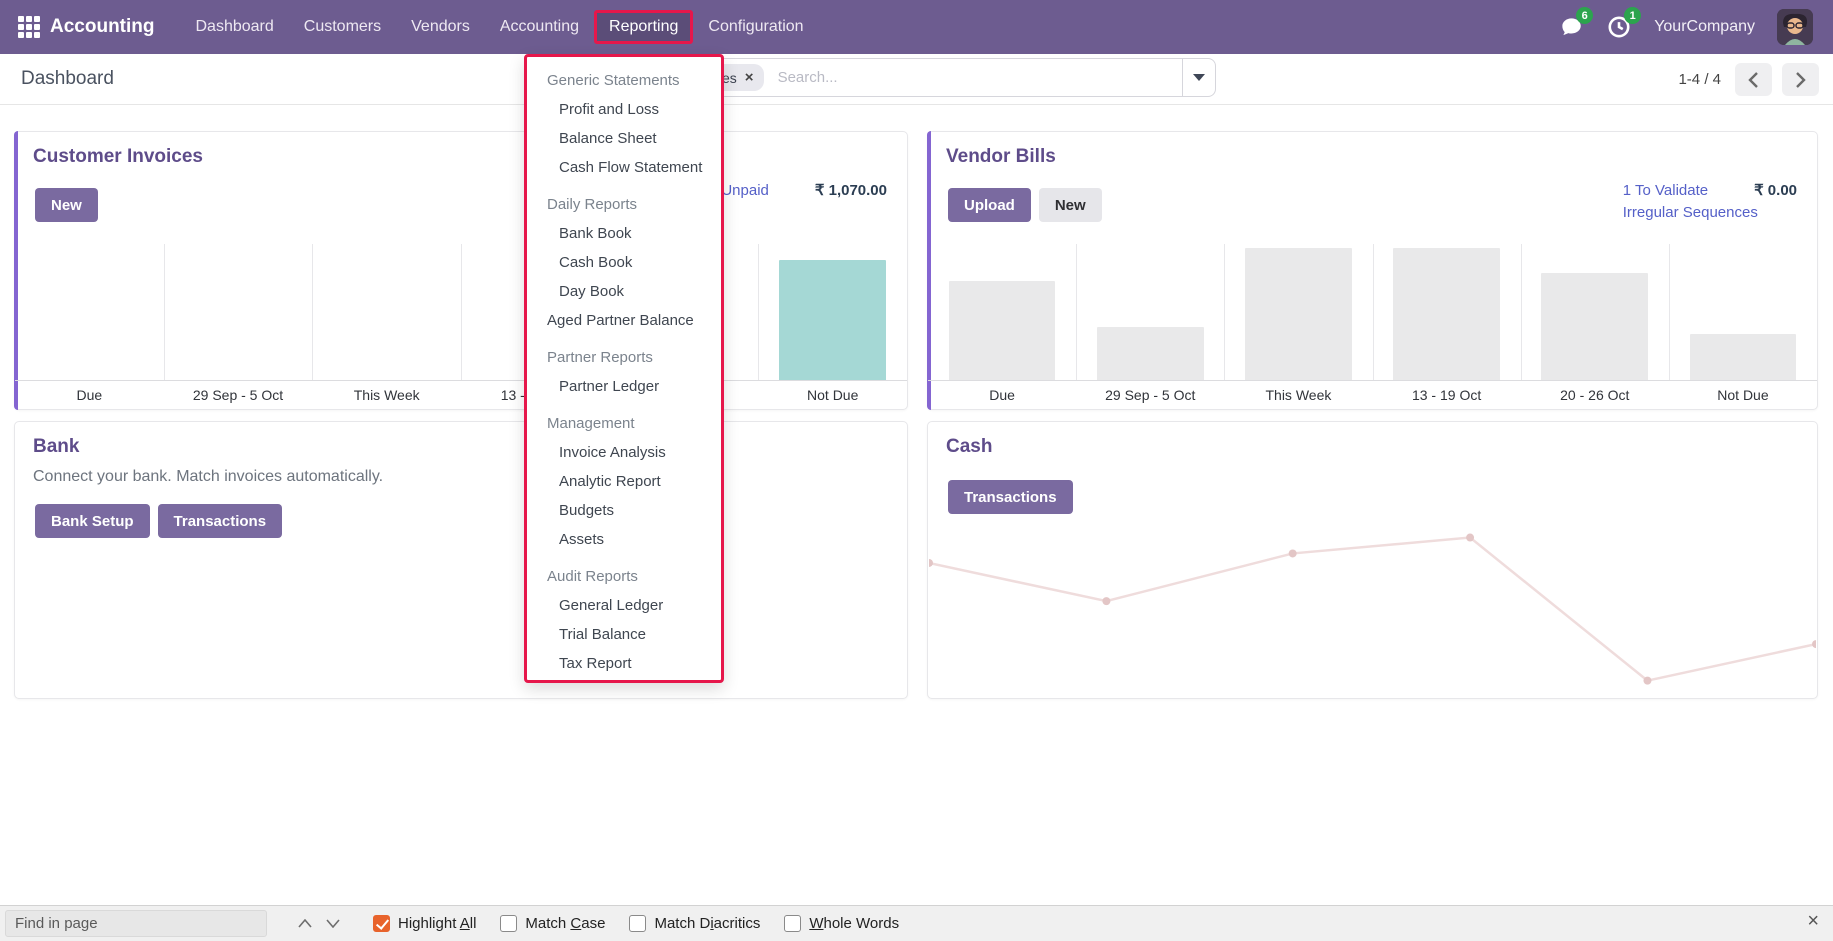 The height and width of the screenshot is (941, 1833). I want to click on avatar-image, so click(1795, 27).